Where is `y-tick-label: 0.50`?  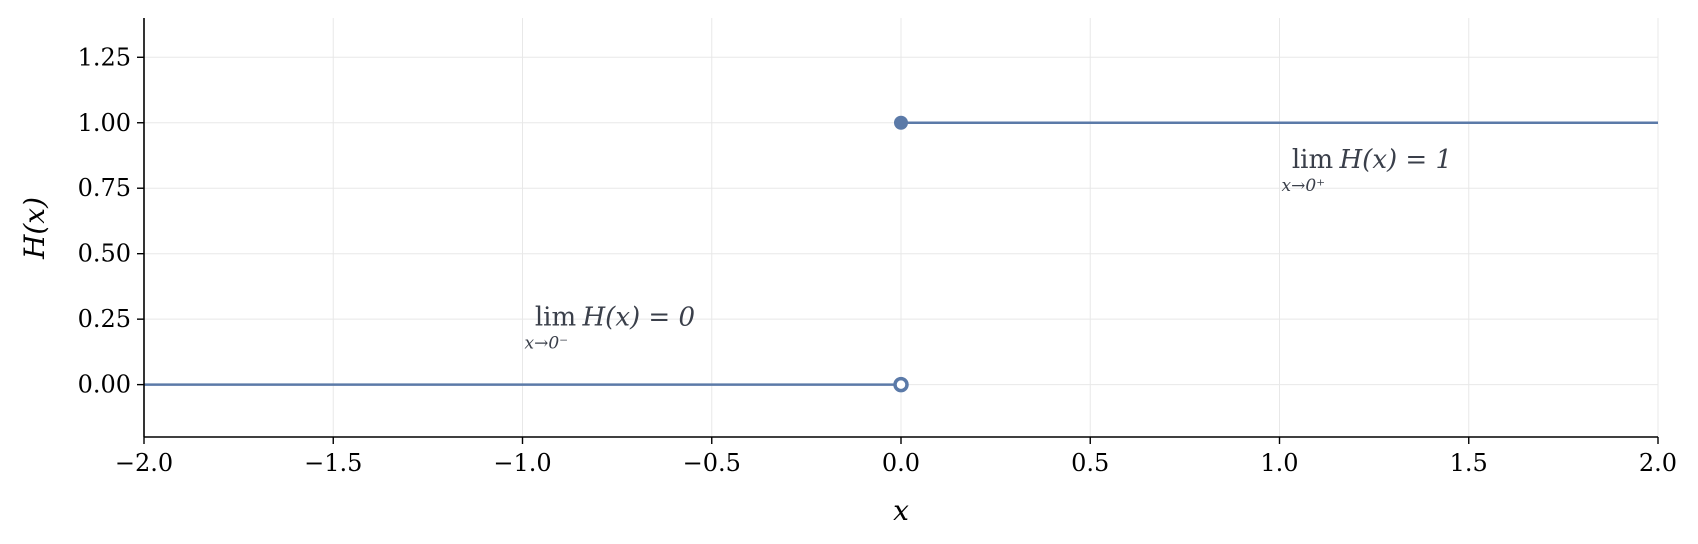 y-tick-label: 0.50 is located at coordinates (104, 254).